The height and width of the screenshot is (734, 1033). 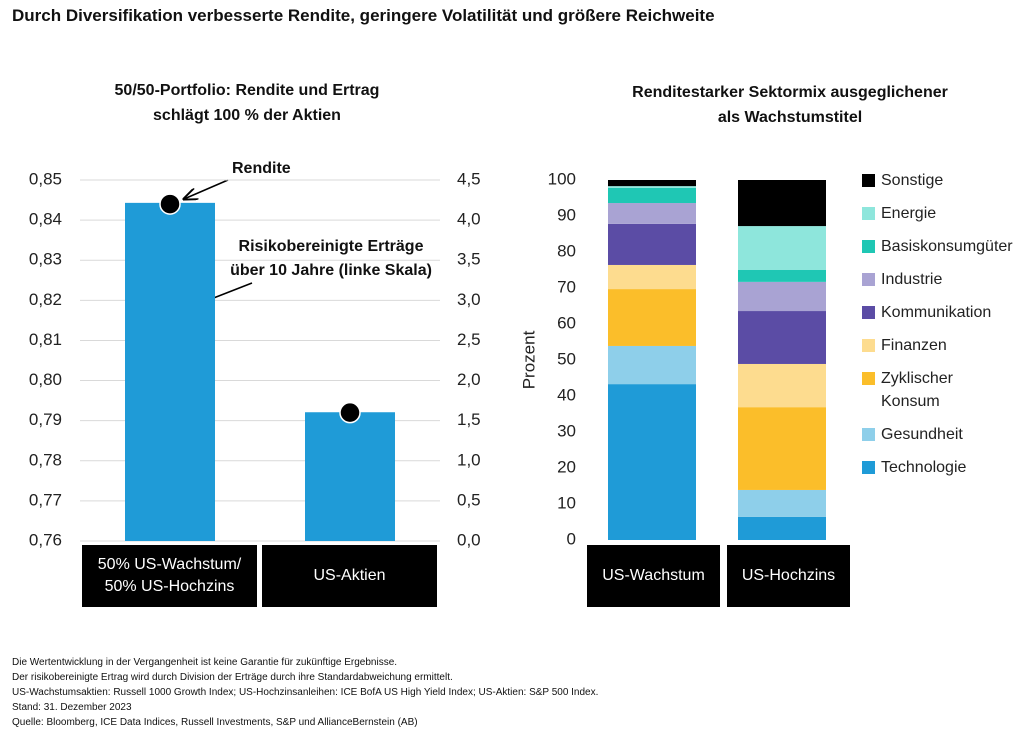 I want to click on category-box: 50% US-Wachstum/ 50% US-Hochzins, so click(x=169, y=576).